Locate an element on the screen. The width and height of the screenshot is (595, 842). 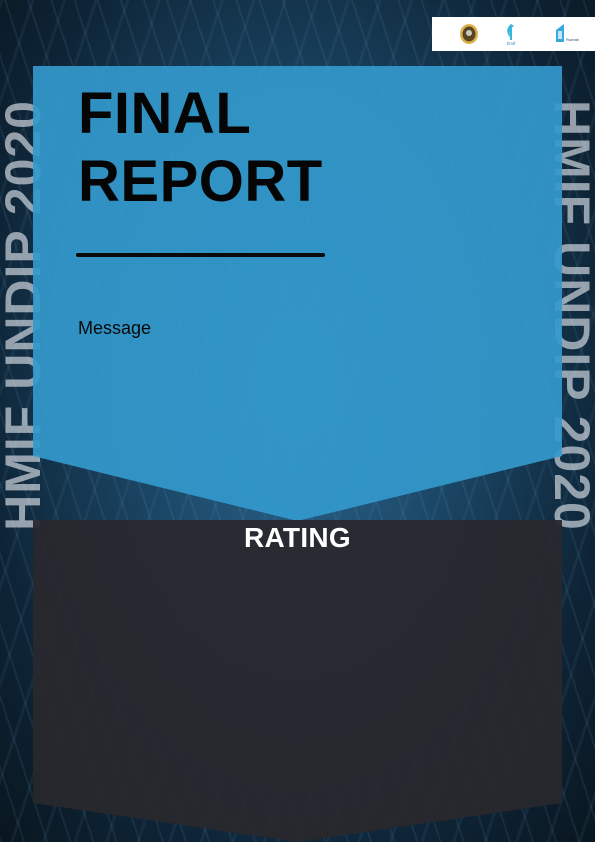
title-divider is located at coordinates (200, 255).